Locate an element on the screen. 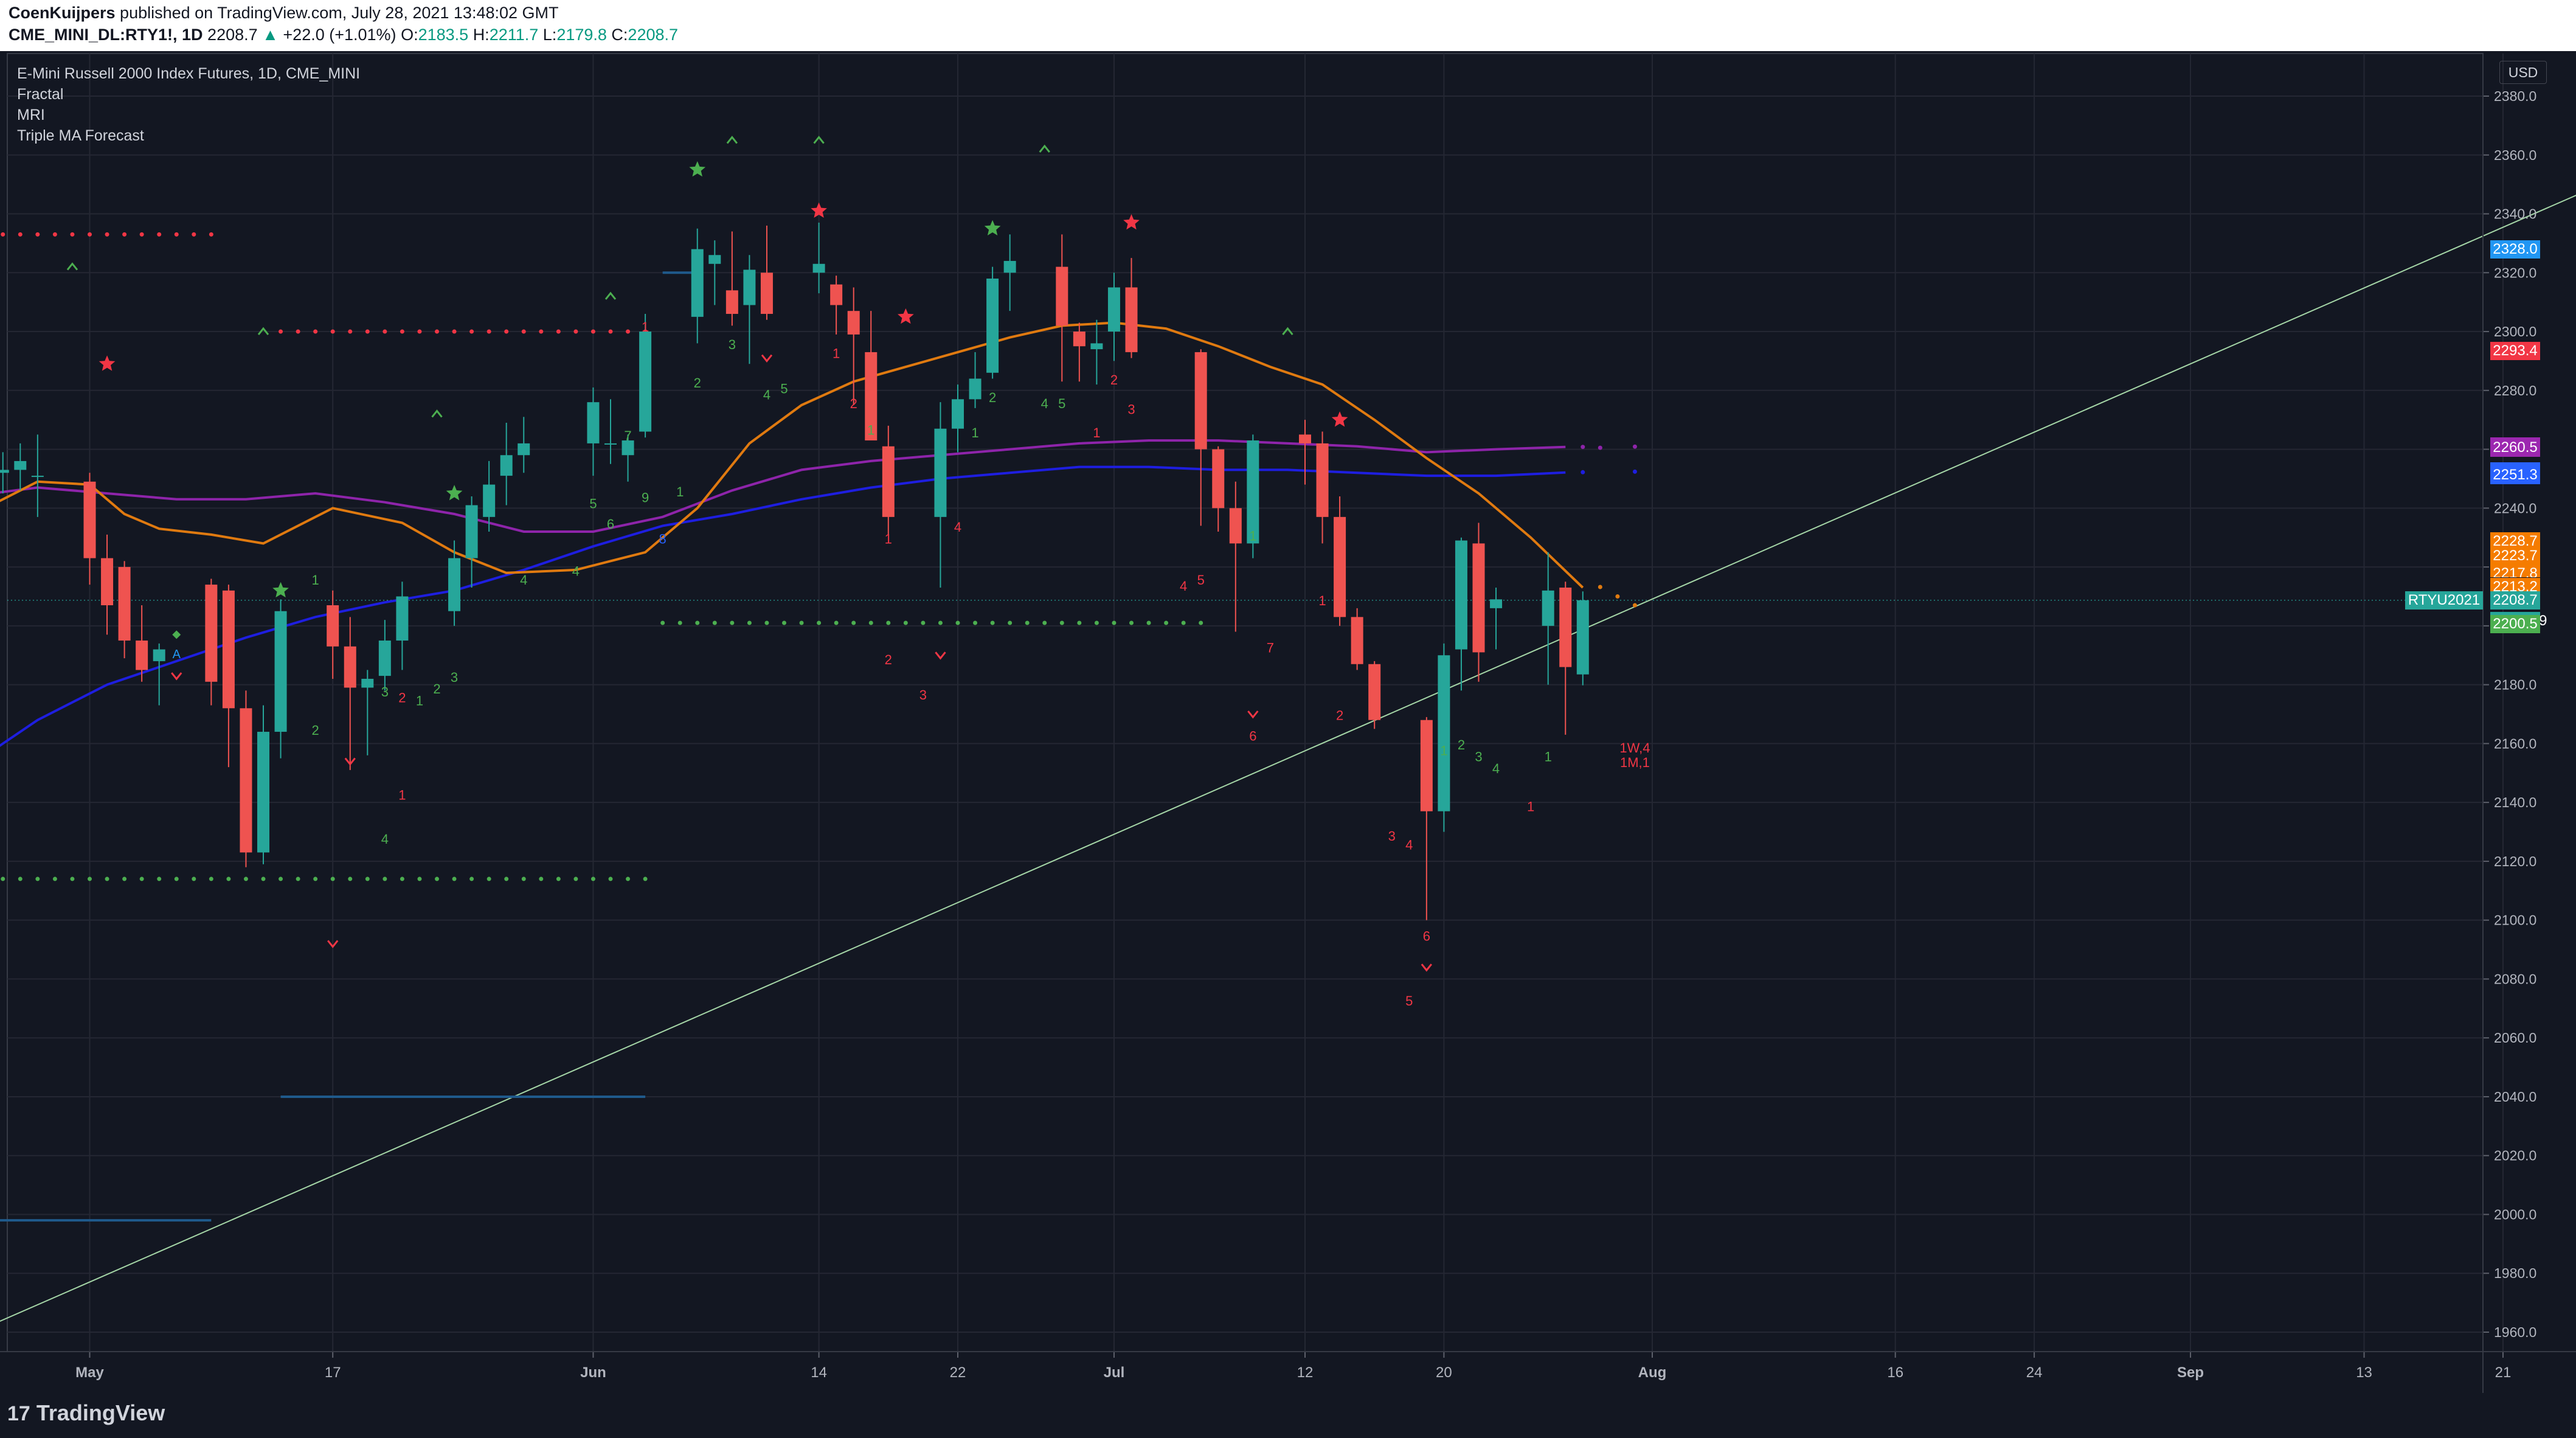 The image size is (2576, 1438). count-label: 3 is located at coordinates (385, 692).